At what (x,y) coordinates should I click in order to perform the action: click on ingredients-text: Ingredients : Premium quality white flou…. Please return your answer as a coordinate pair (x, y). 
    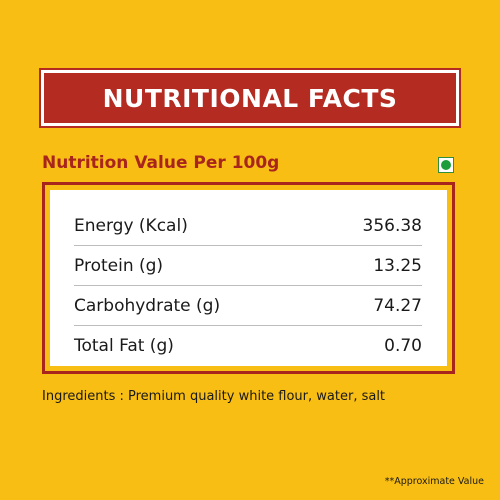
    Looking at the image, I should click on (214, 396).